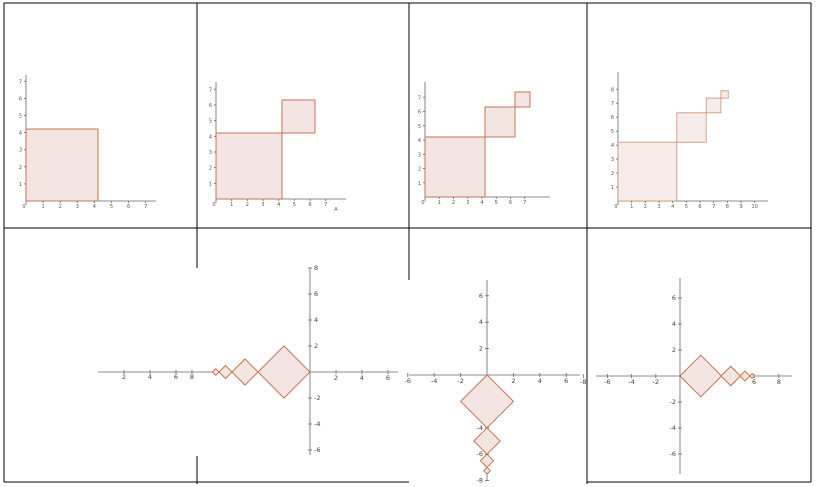 Image resolution: width=816 pixels, height=487 pixels. I want to click on y-tick-label: -2, so click(673, 402).